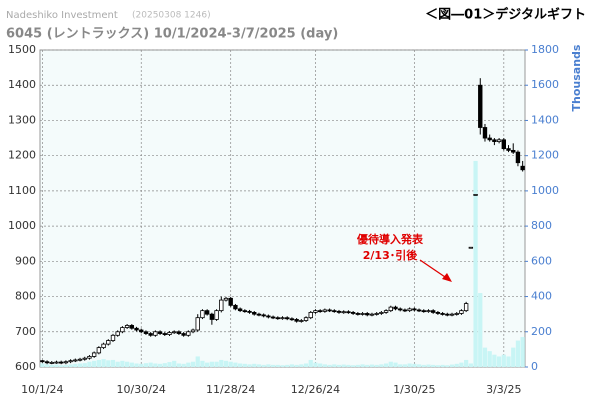 The width and height of the screenshot is (590, 406). I want to click on y2-tick-label: 600, so click(541, 260).